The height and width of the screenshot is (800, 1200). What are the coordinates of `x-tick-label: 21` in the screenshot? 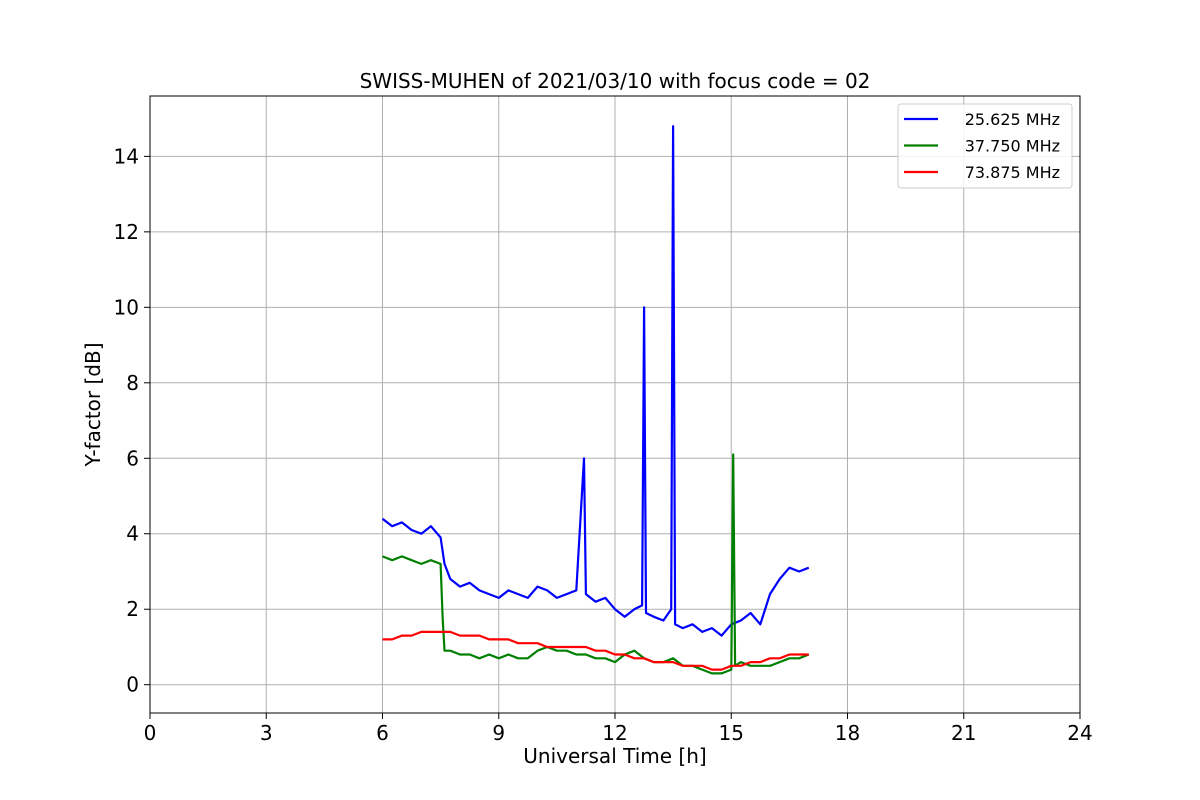 It's located at (963, 733).